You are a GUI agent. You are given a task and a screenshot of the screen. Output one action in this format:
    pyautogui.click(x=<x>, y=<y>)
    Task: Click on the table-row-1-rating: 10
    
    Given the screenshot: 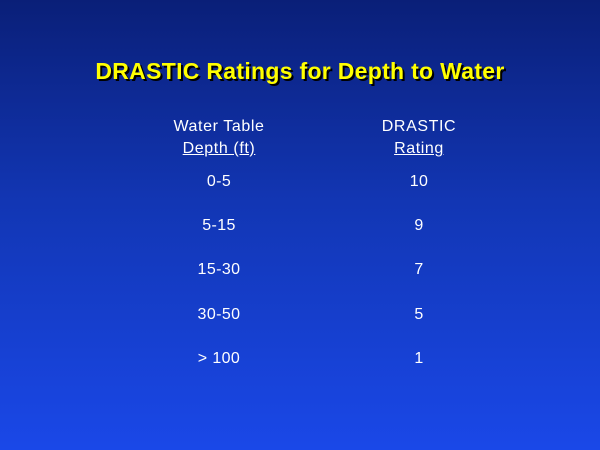 What is the action you would take?
    pyautogui.click(x=419, y=181)
    